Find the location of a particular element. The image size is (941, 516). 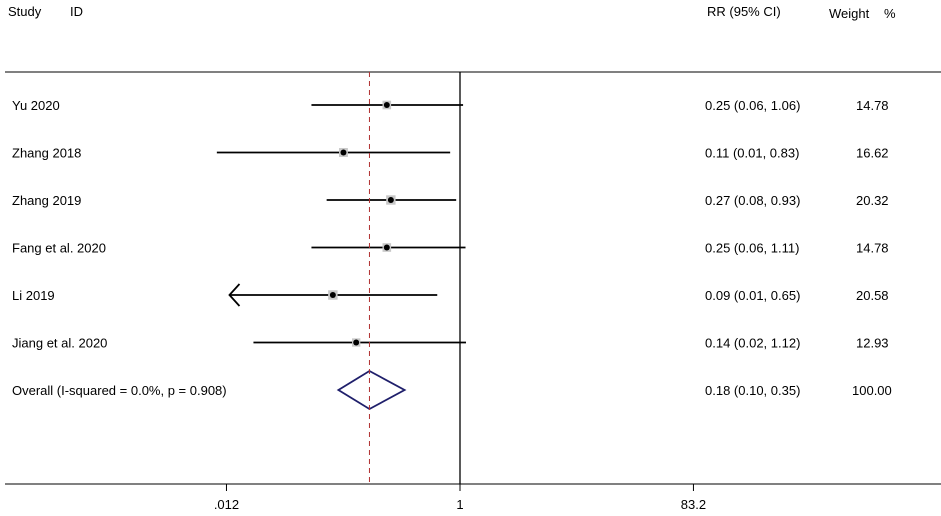

ci-value: 0.09 (0.01, 0.65) is located at coordinates (752, 295).